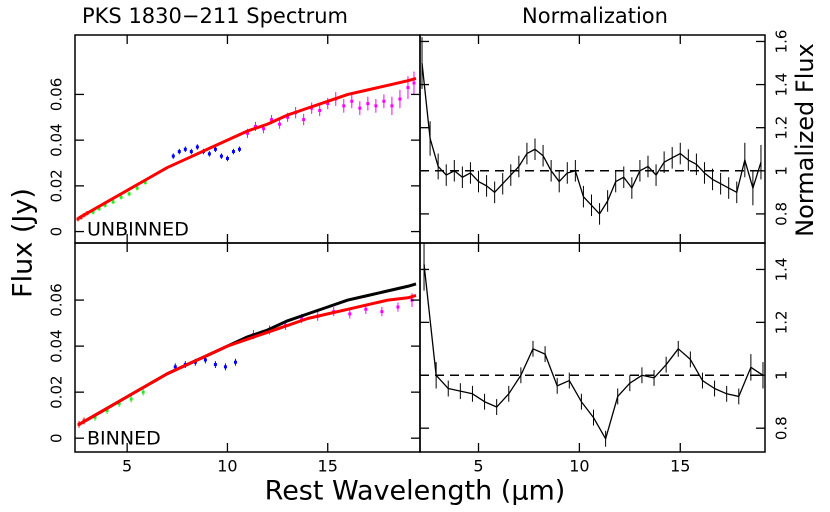  What do you see at coordinates (805, 140) in the screenshot?
I see `y-axis-label: Normalized Flux` at bounding box center [805, 140].